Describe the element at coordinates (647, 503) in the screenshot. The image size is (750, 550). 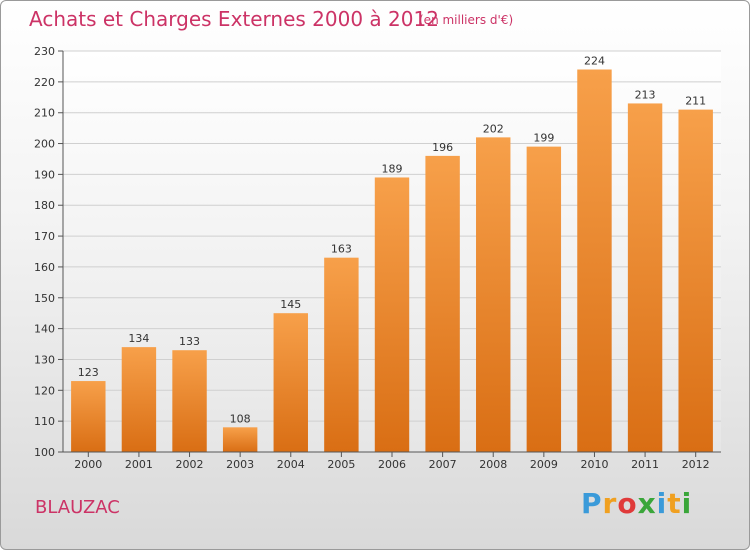
I see `logo-letter: x` at that location.